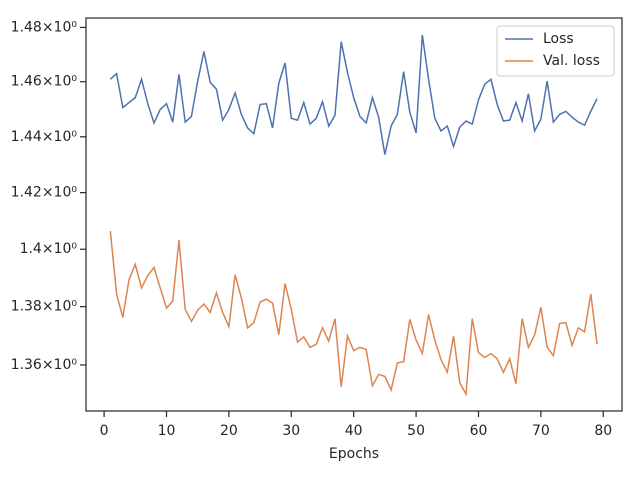 Image resolution: width=640 pixels, height=480 pixels. I want to click on x-tick-label: 20, so click(229, 431).